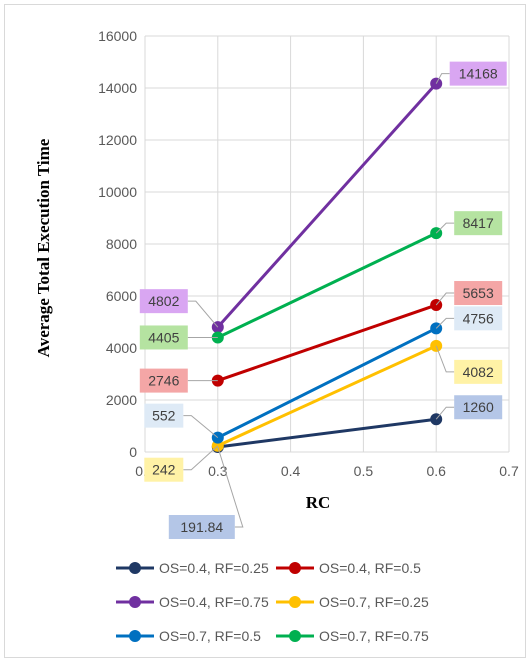 The height and width of the screenshot is (664, 532). I want to click on y-tick-label: 4000, so click(121, 348).